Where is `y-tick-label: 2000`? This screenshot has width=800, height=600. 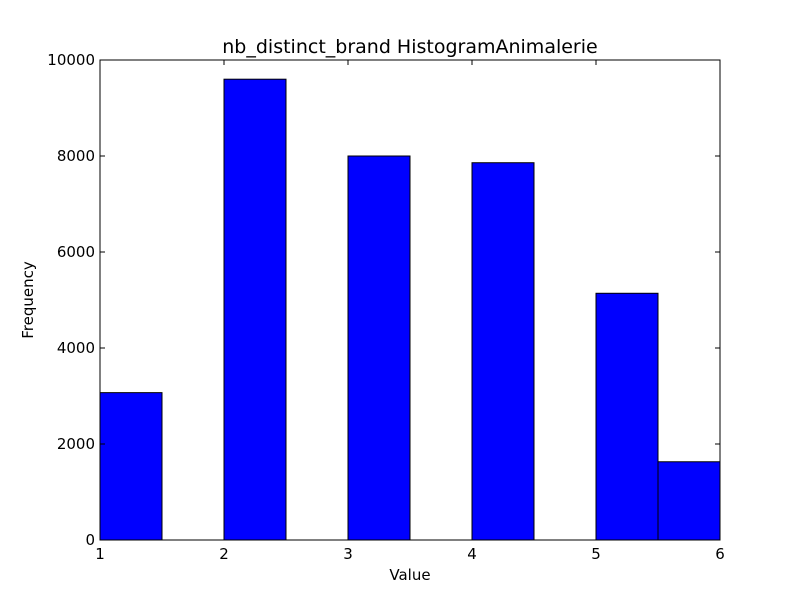 y-tick-label: 2000 is located at coordinates (76, 444).